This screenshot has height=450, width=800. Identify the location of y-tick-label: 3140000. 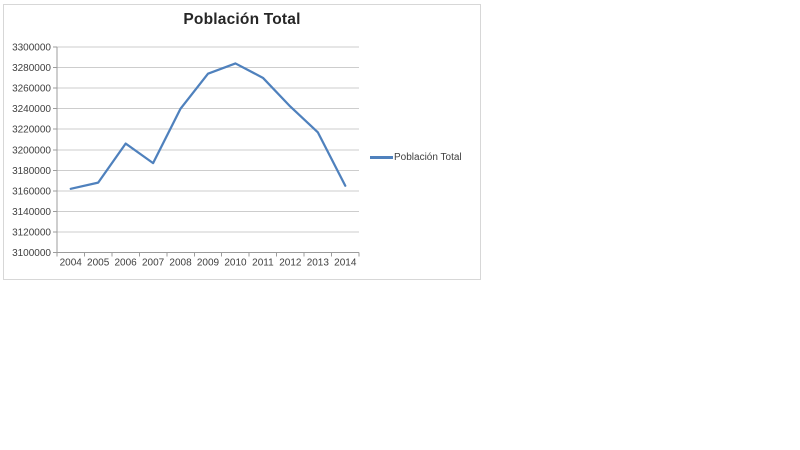
(31, 212).